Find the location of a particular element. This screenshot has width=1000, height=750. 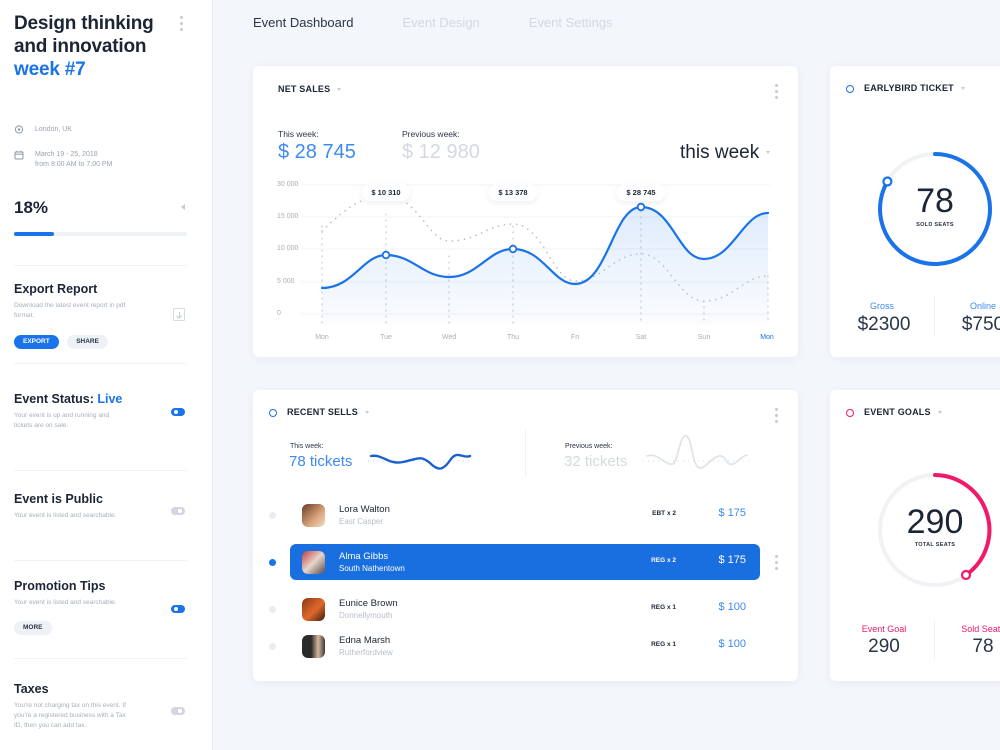

y-tick: 0 is located at coordinates (279, 313).